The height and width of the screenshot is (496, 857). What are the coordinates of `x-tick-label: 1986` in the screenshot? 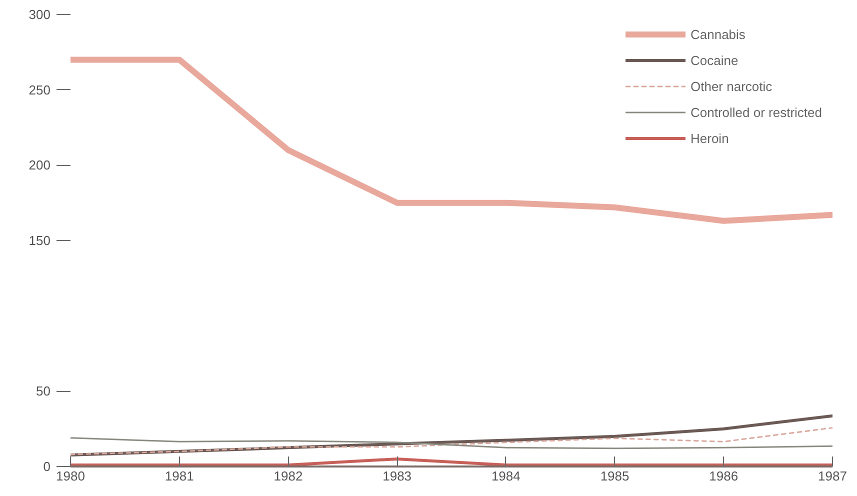 It's located at (723, 476).